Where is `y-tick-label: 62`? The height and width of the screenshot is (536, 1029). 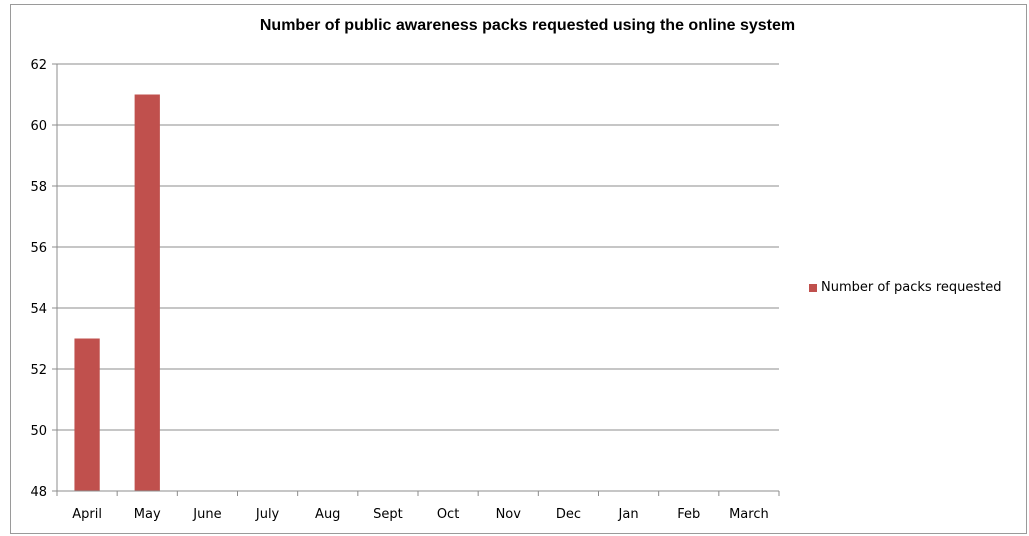 y-tick-label: 62 is located at coordinates (38, 65).